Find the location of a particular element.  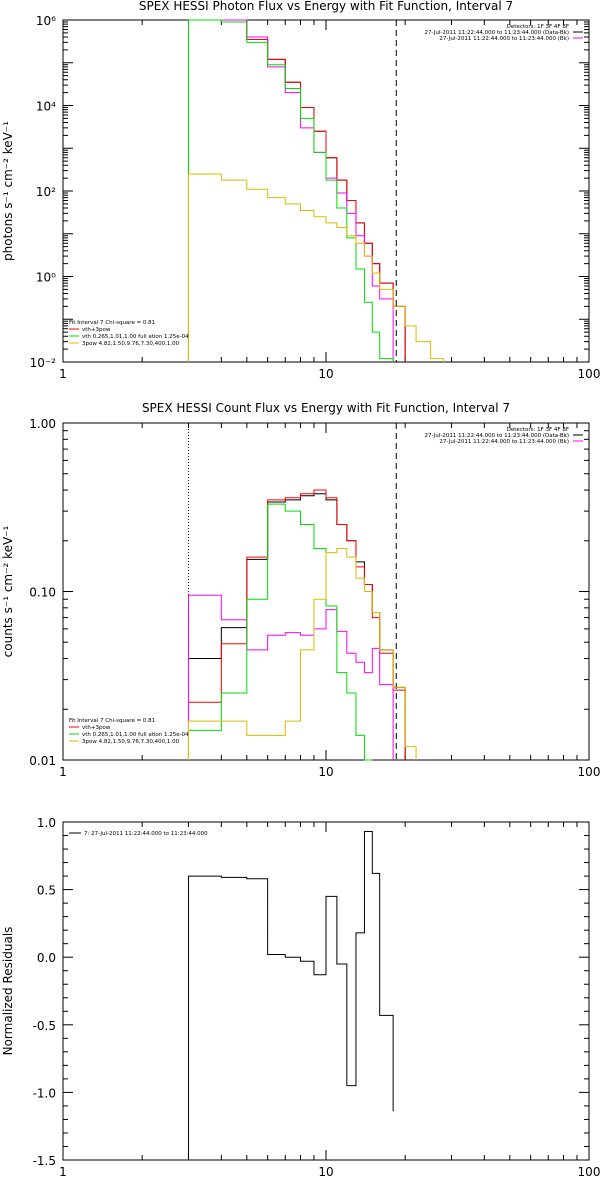

y-tick-label: -0.5 is located at coordinates (44, 1026).